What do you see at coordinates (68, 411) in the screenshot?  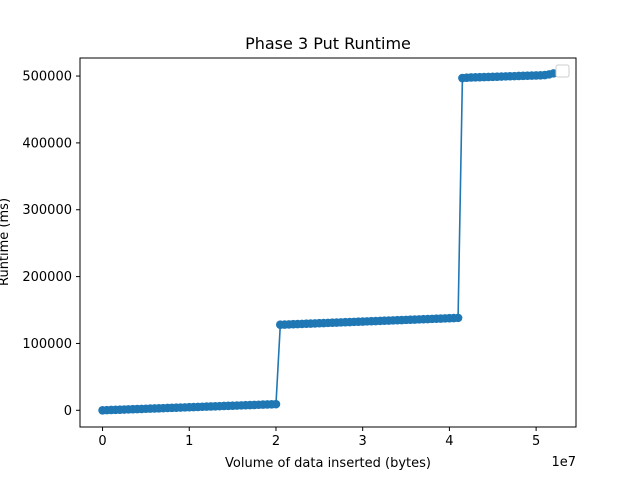 I see `y-tick-label: 0` at bounding box center [68, 411].